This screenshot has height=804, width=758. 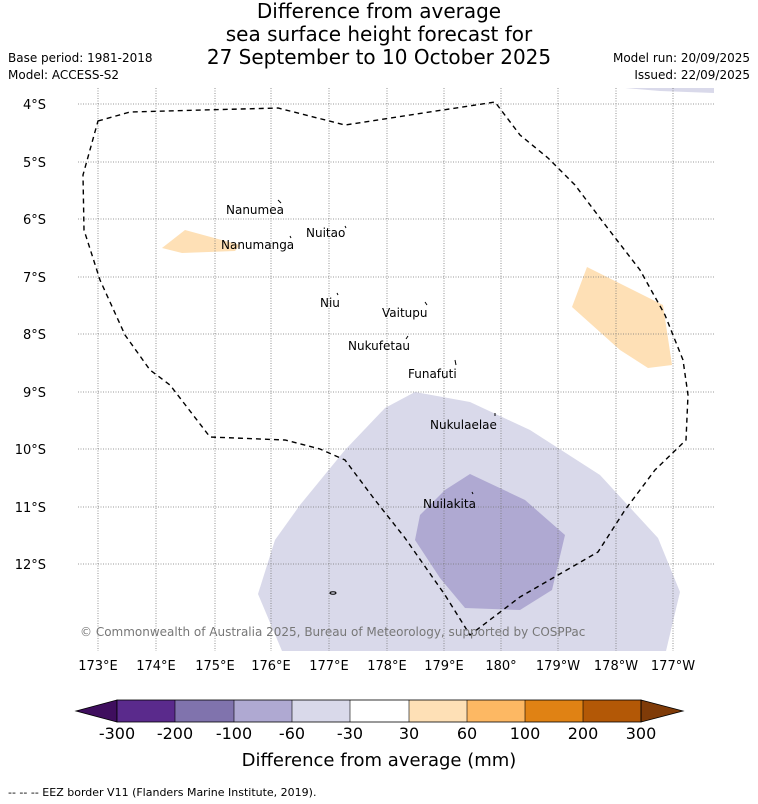 I want to click on lat-label: 5°S, so click(x=34, y=163).